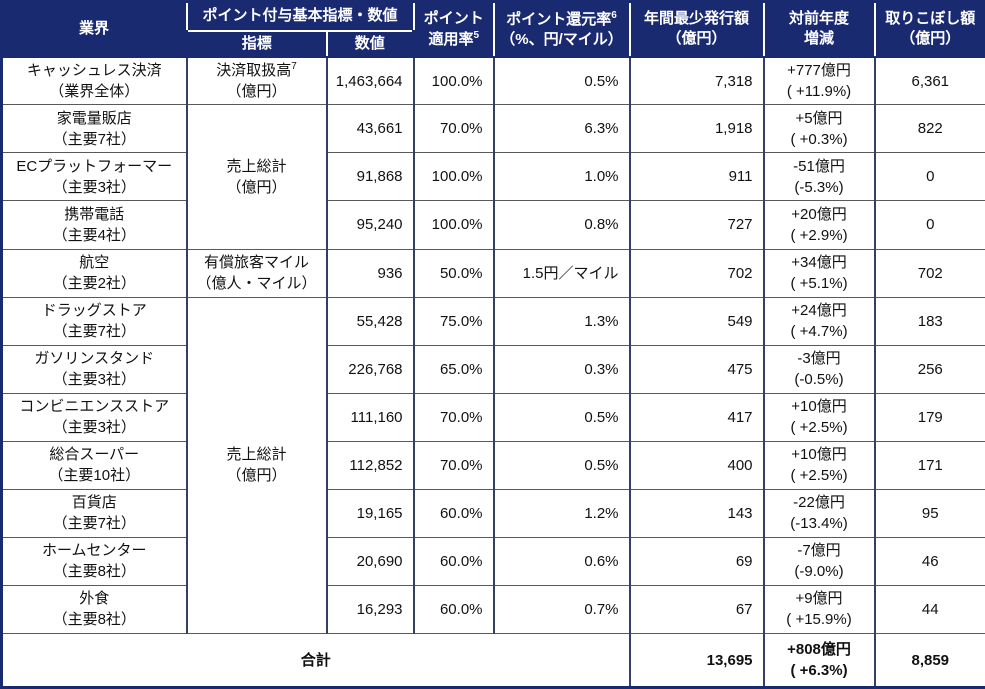 The image size is (985, 689). I want to click on yoy-percent: ( +15.9%), so click(819, 620).